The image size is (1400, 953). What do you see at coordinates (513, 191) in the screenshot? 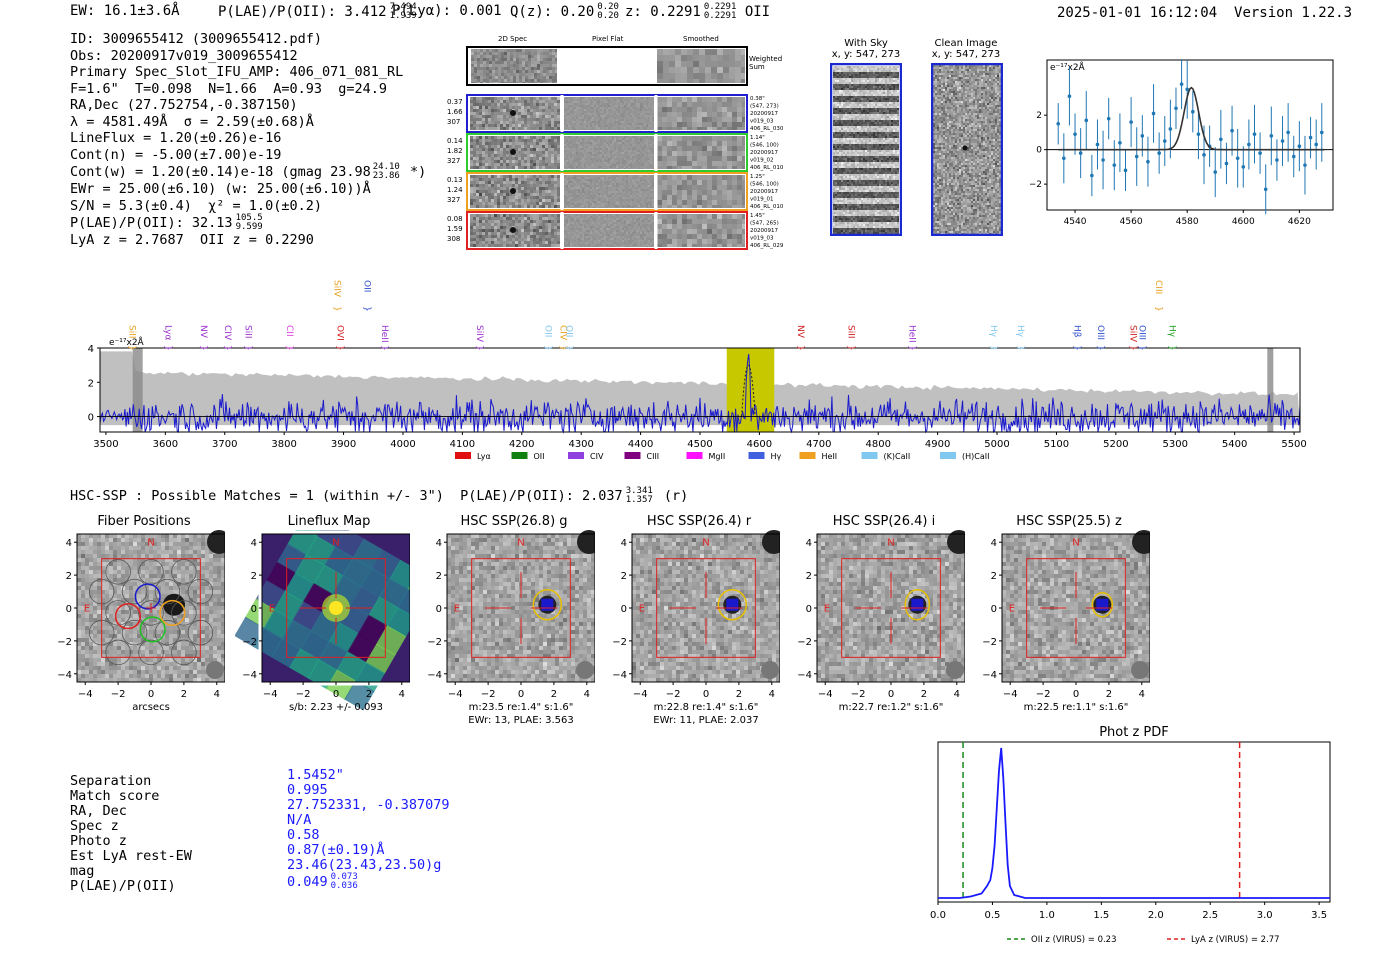
I see `cutout-source-spot` at bounding box center [513, 191].